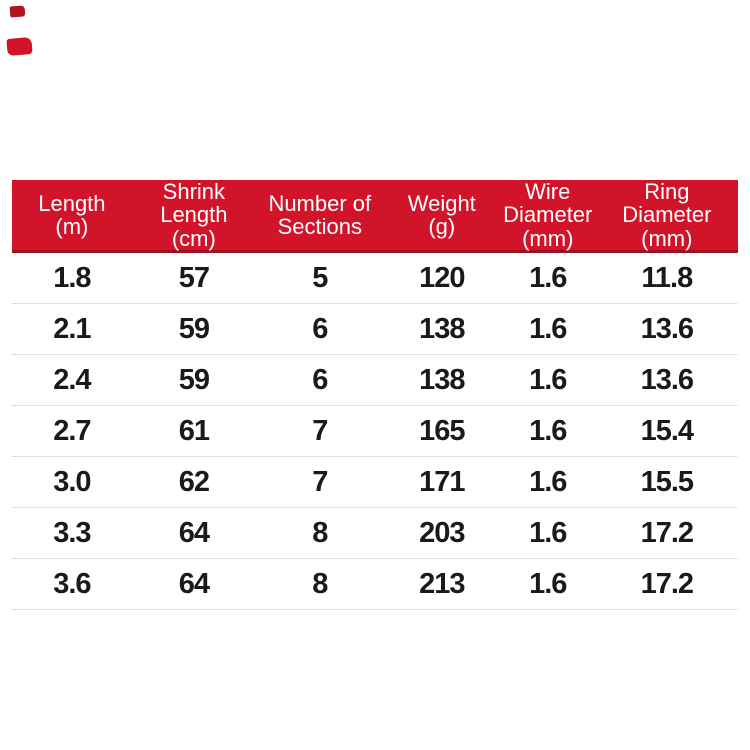 This screenshot has width=750, height=750. What do you see at coordinates (442, 277) in the screenshot?
I see `table-cell: 120` at bounding box center [442, 277].